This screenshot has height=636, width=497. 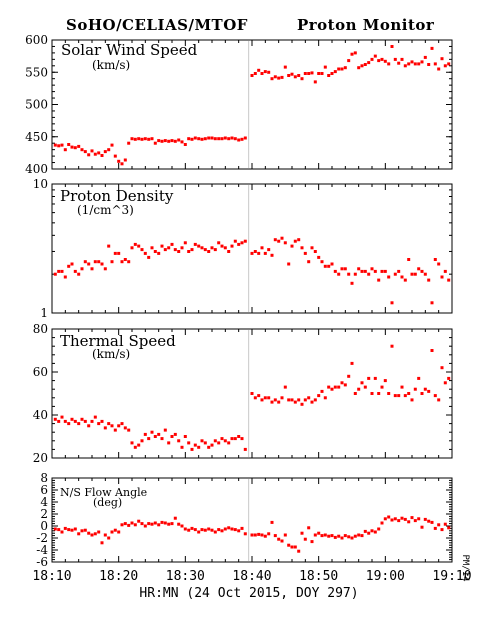 What do you see at coordinates (40, 329) in the screenshot?
I see `y-tick-label-thermal-speed: 80` at bounding box center [40, 329].